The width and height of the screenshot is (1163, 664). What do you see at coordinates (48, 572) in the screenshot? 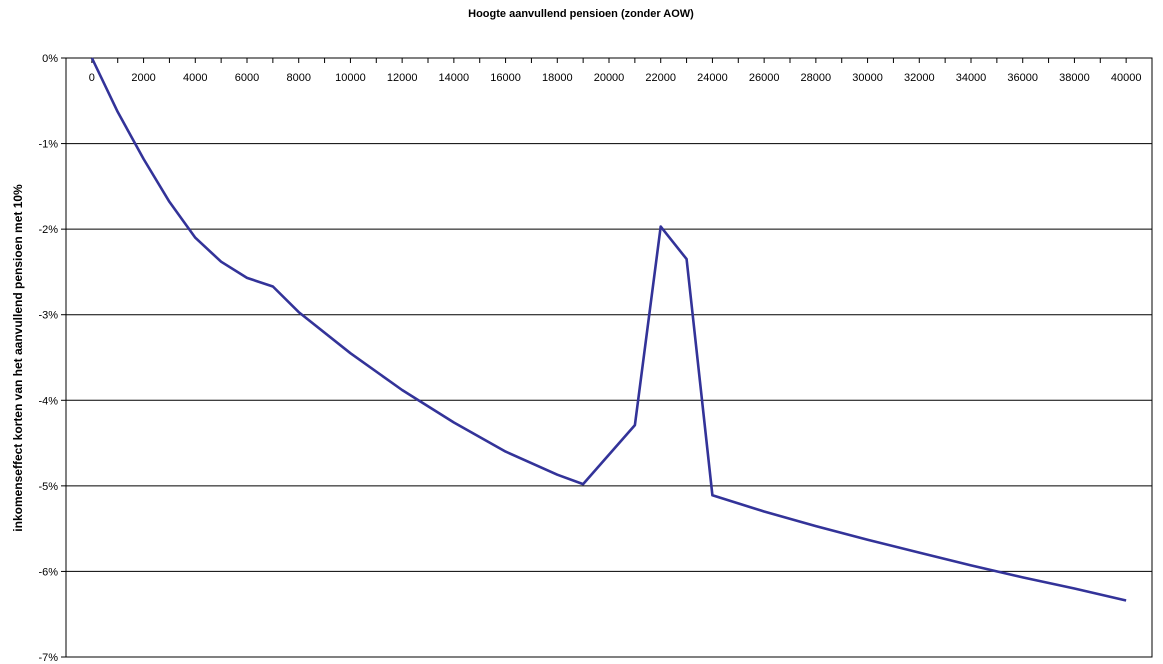
I see `y-tick-label-6: -6%` at bounding box center [48, 572].